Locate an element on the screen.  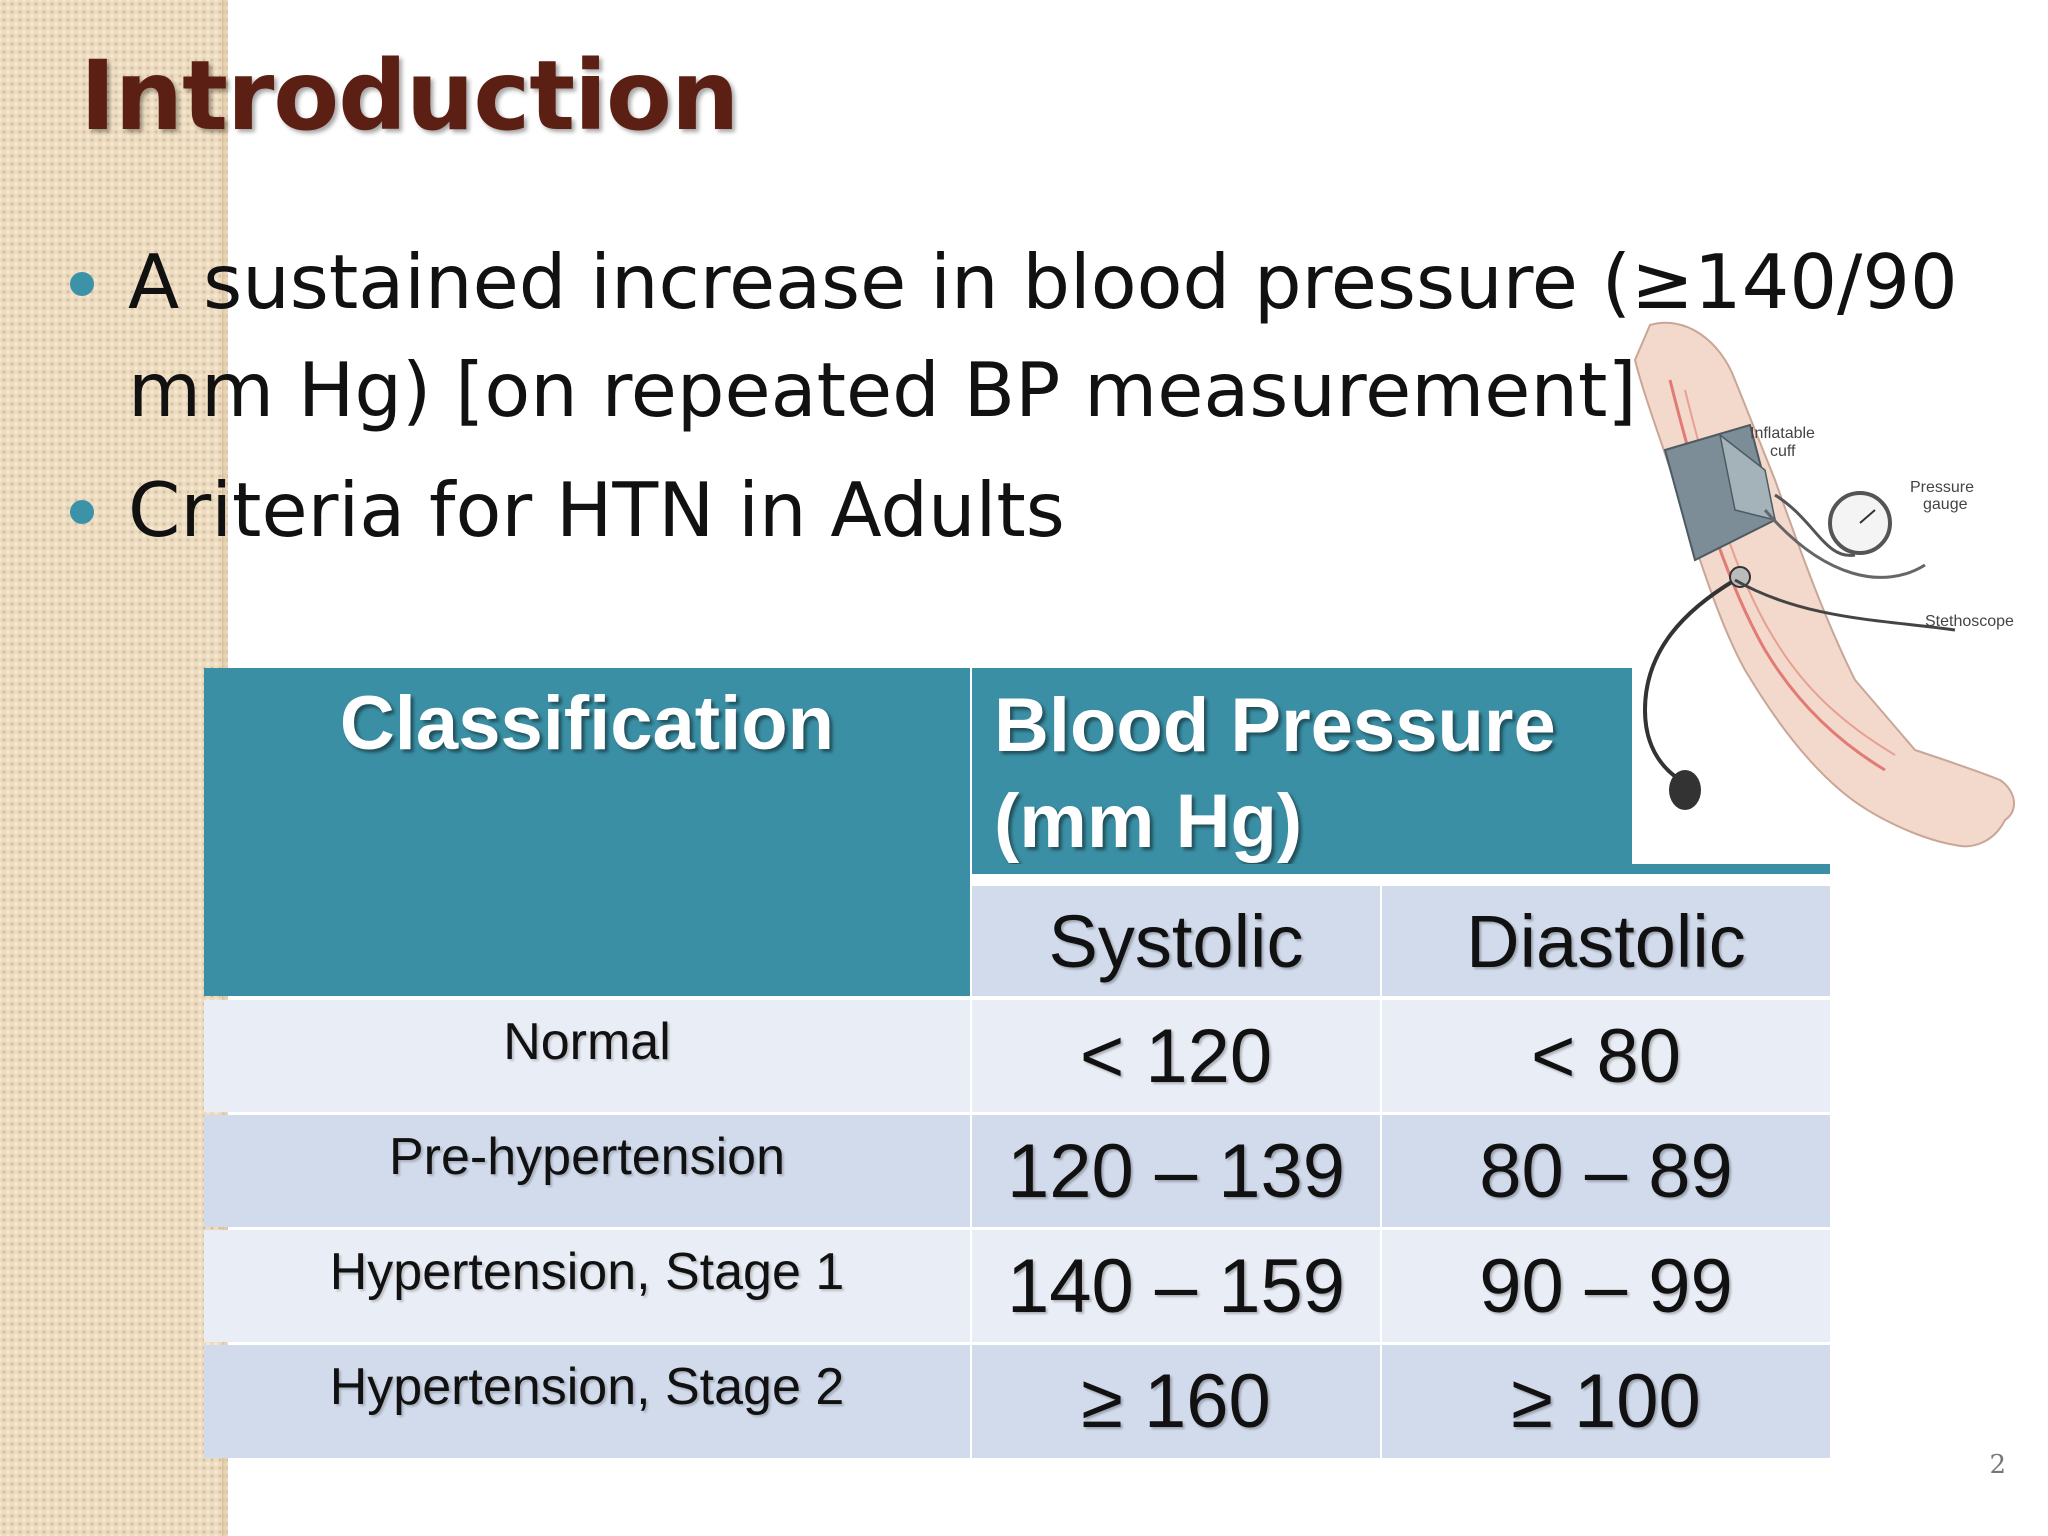
label-gauge-1: Pressure is located at coordinates (1942, 487).